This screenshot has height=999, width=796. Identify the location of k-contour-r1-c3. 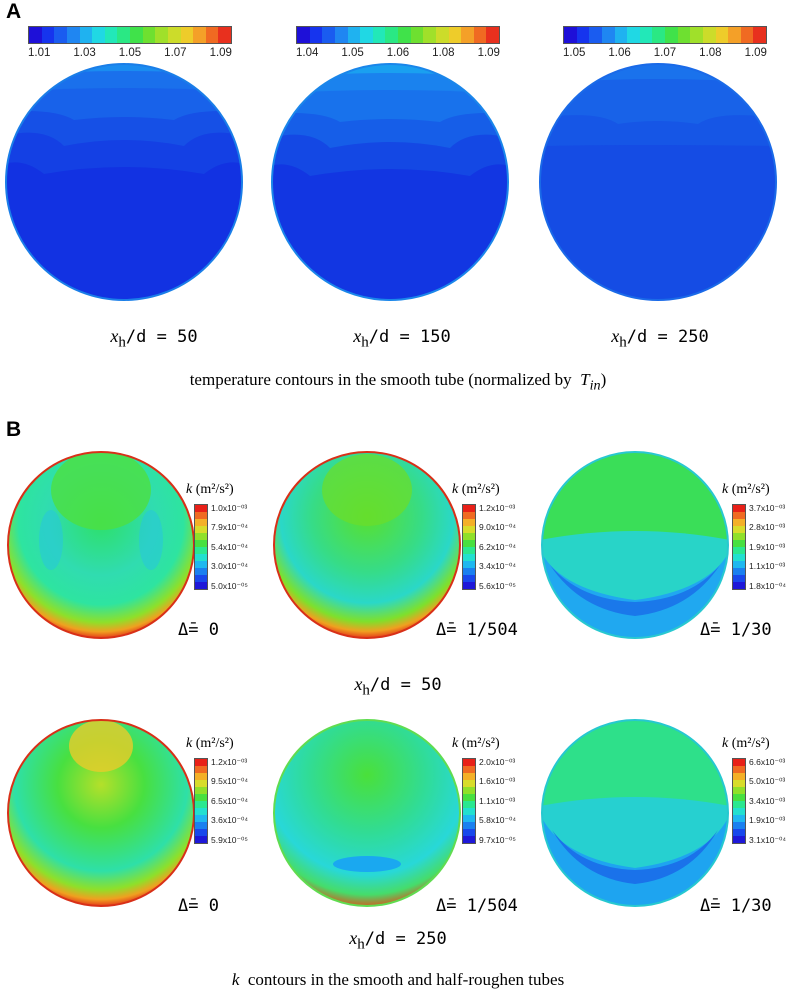
(635, 545).